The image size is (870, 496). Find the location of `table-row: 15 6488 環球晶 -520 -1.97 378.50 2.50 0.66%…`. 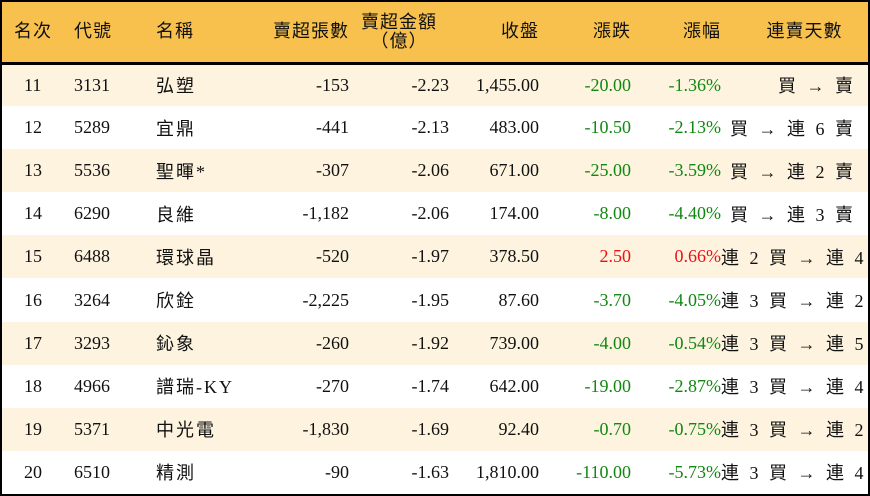

table-row: 15 6488 環球晶 -520 -1.97 378.50 2.50 0.66%… is located at coordinates (436, 257).